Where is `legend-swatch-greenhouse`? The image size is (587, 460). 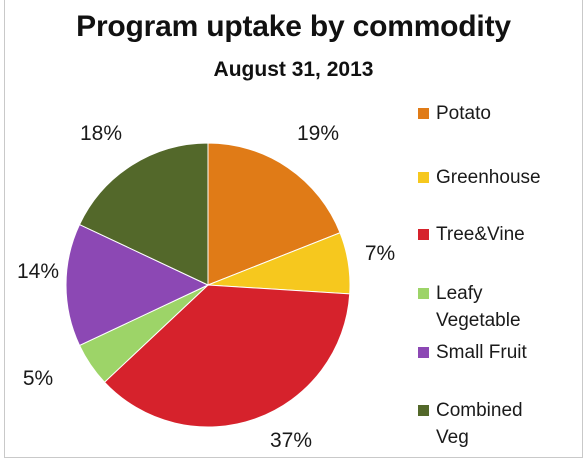 legend-swatch-greenhouse is located at coordinates (423, 177).